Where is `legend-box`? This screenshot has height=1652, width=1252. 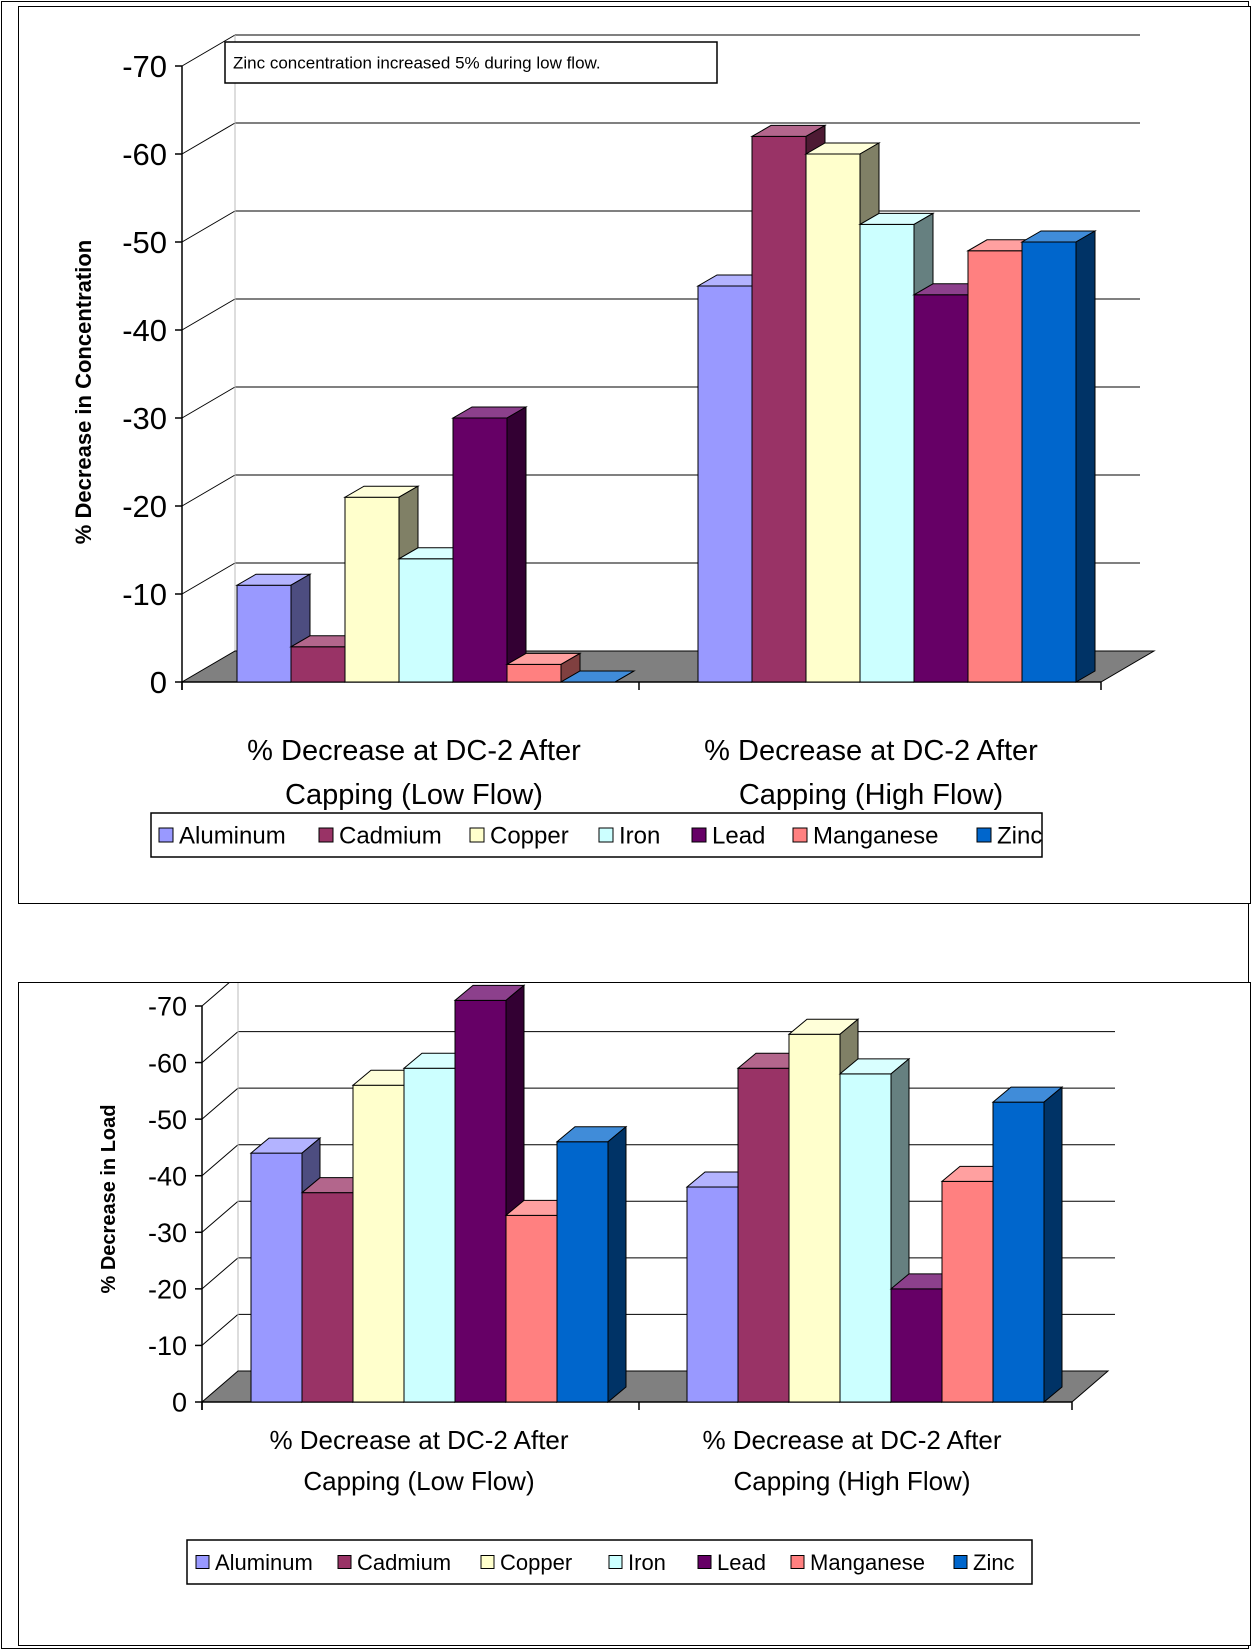
legend-box is located at coordinates (596, 835).